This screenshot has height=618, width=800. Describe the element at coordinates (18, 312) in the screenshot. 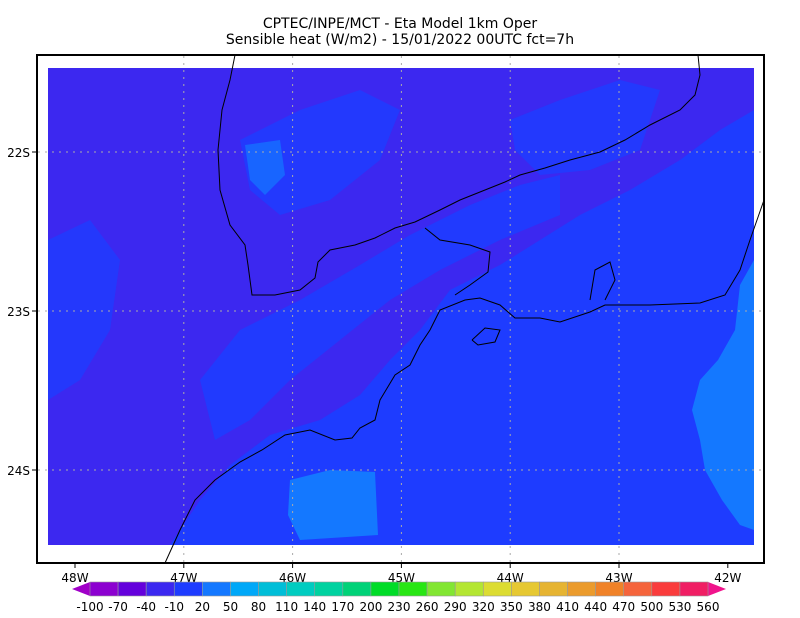

I see `lat-tick-label: 23S` at that location.